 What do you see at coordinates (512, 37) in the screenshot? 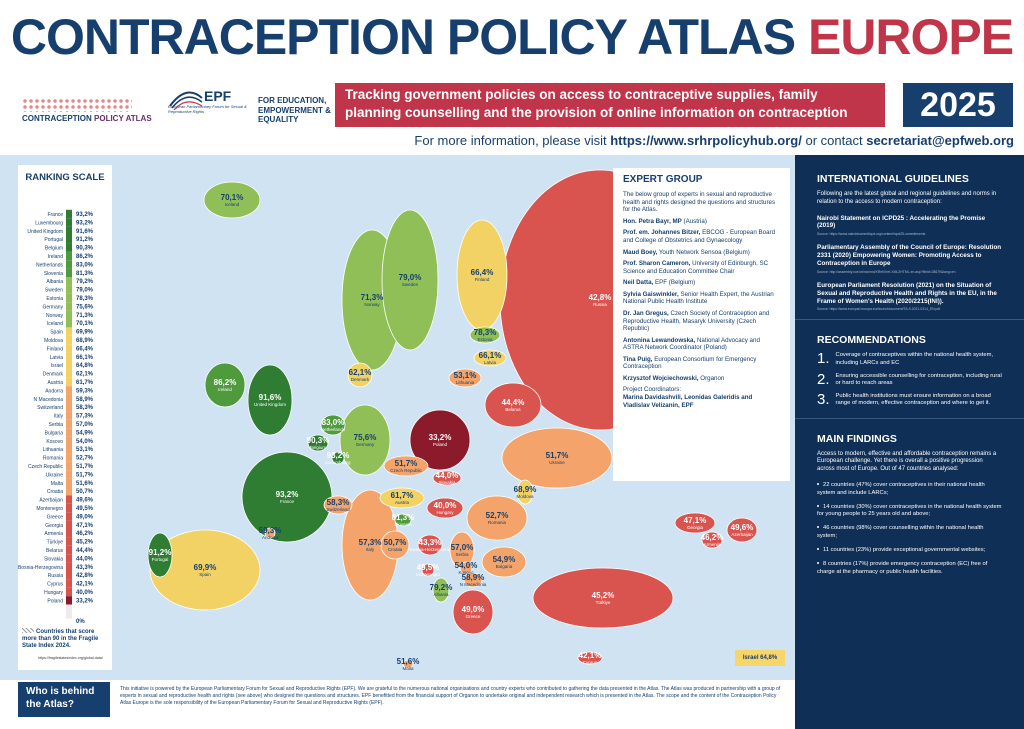
I see `page-title: CONTRACEPTION POLICY ATLAS EUROPE` at bounding box center [512, 37].